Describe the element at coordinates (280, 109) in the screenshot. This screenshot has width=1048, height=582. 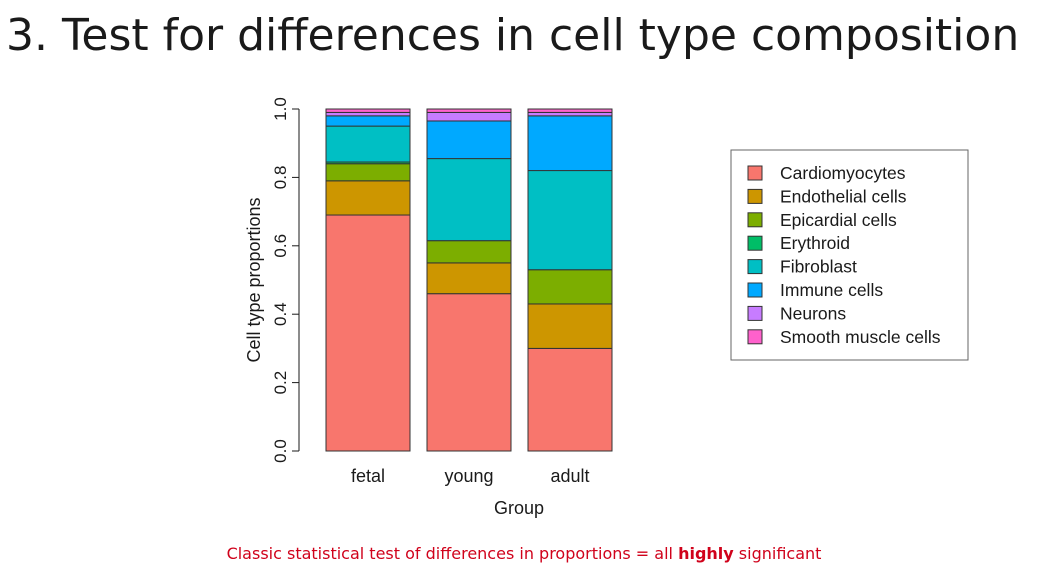
I see `y-tick-label: 1.0` at that location.